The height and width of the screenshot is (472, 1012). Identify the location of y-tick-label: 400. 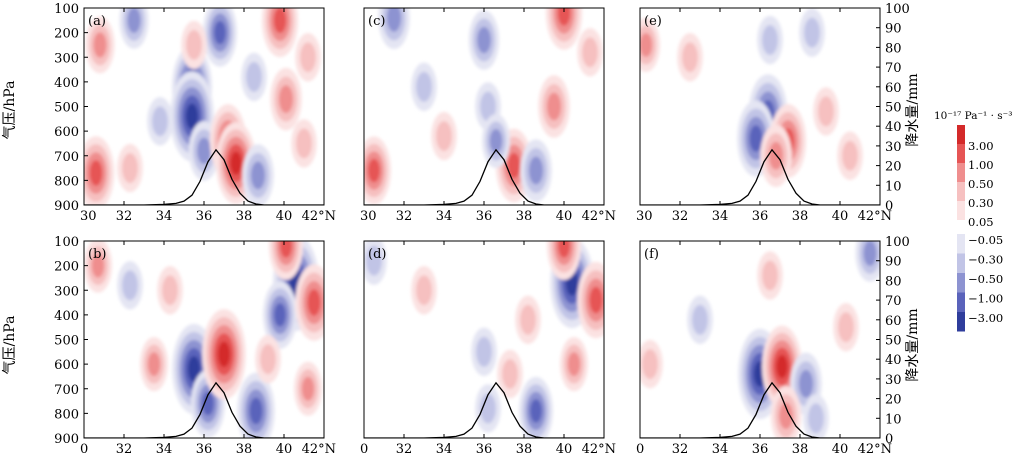
(66, 316).